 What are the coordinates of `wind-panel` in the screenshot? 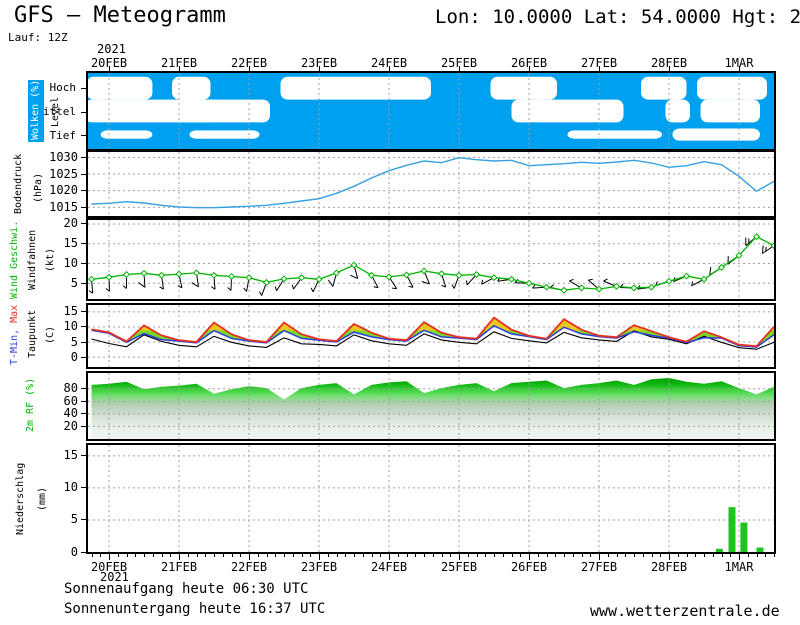 It's located at (431, 259).